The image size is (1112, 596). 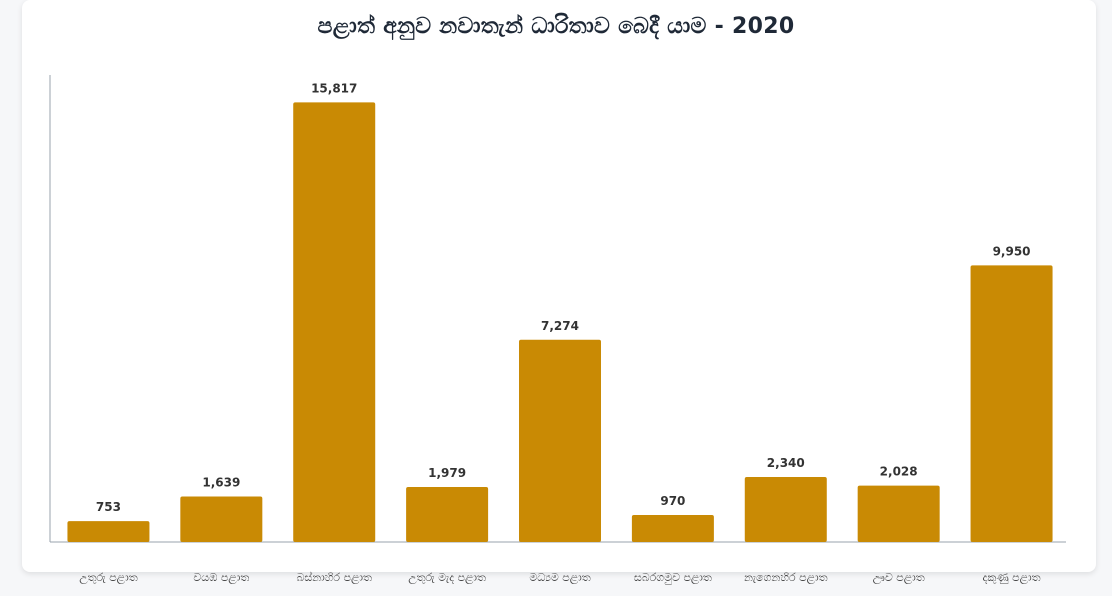 I want to click on x-tick-label-1: වයඹ පළාත, so click(x=221, y=578).